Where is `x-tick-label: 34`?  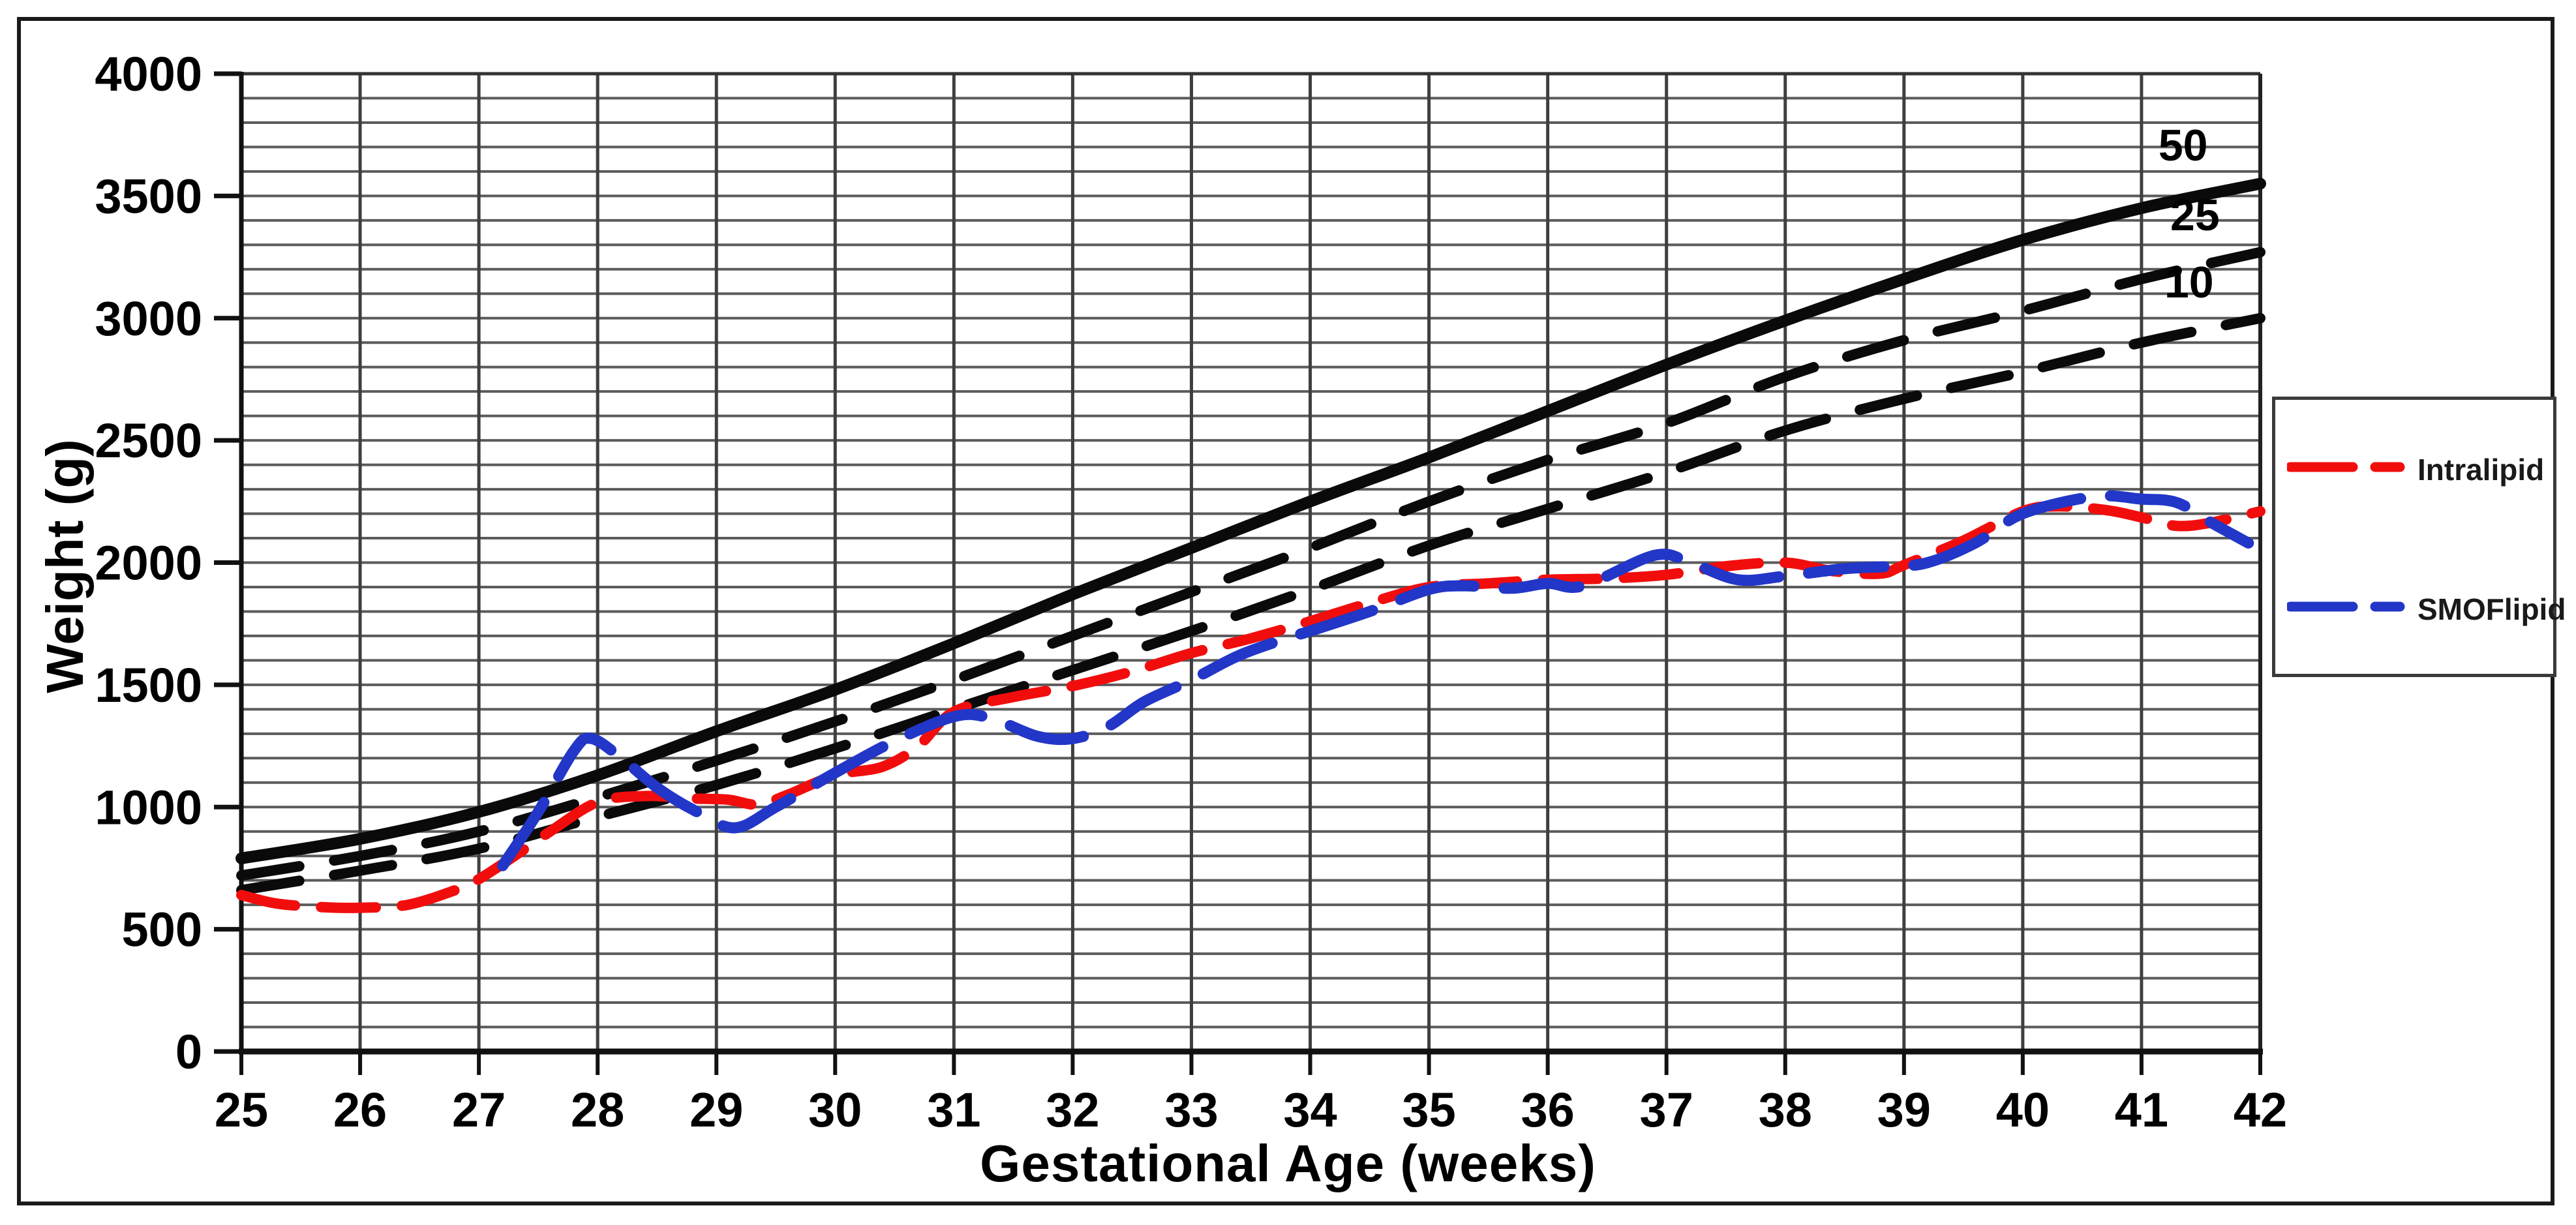 x-tick-label: 34 is located at coordinates (1310, 1110).